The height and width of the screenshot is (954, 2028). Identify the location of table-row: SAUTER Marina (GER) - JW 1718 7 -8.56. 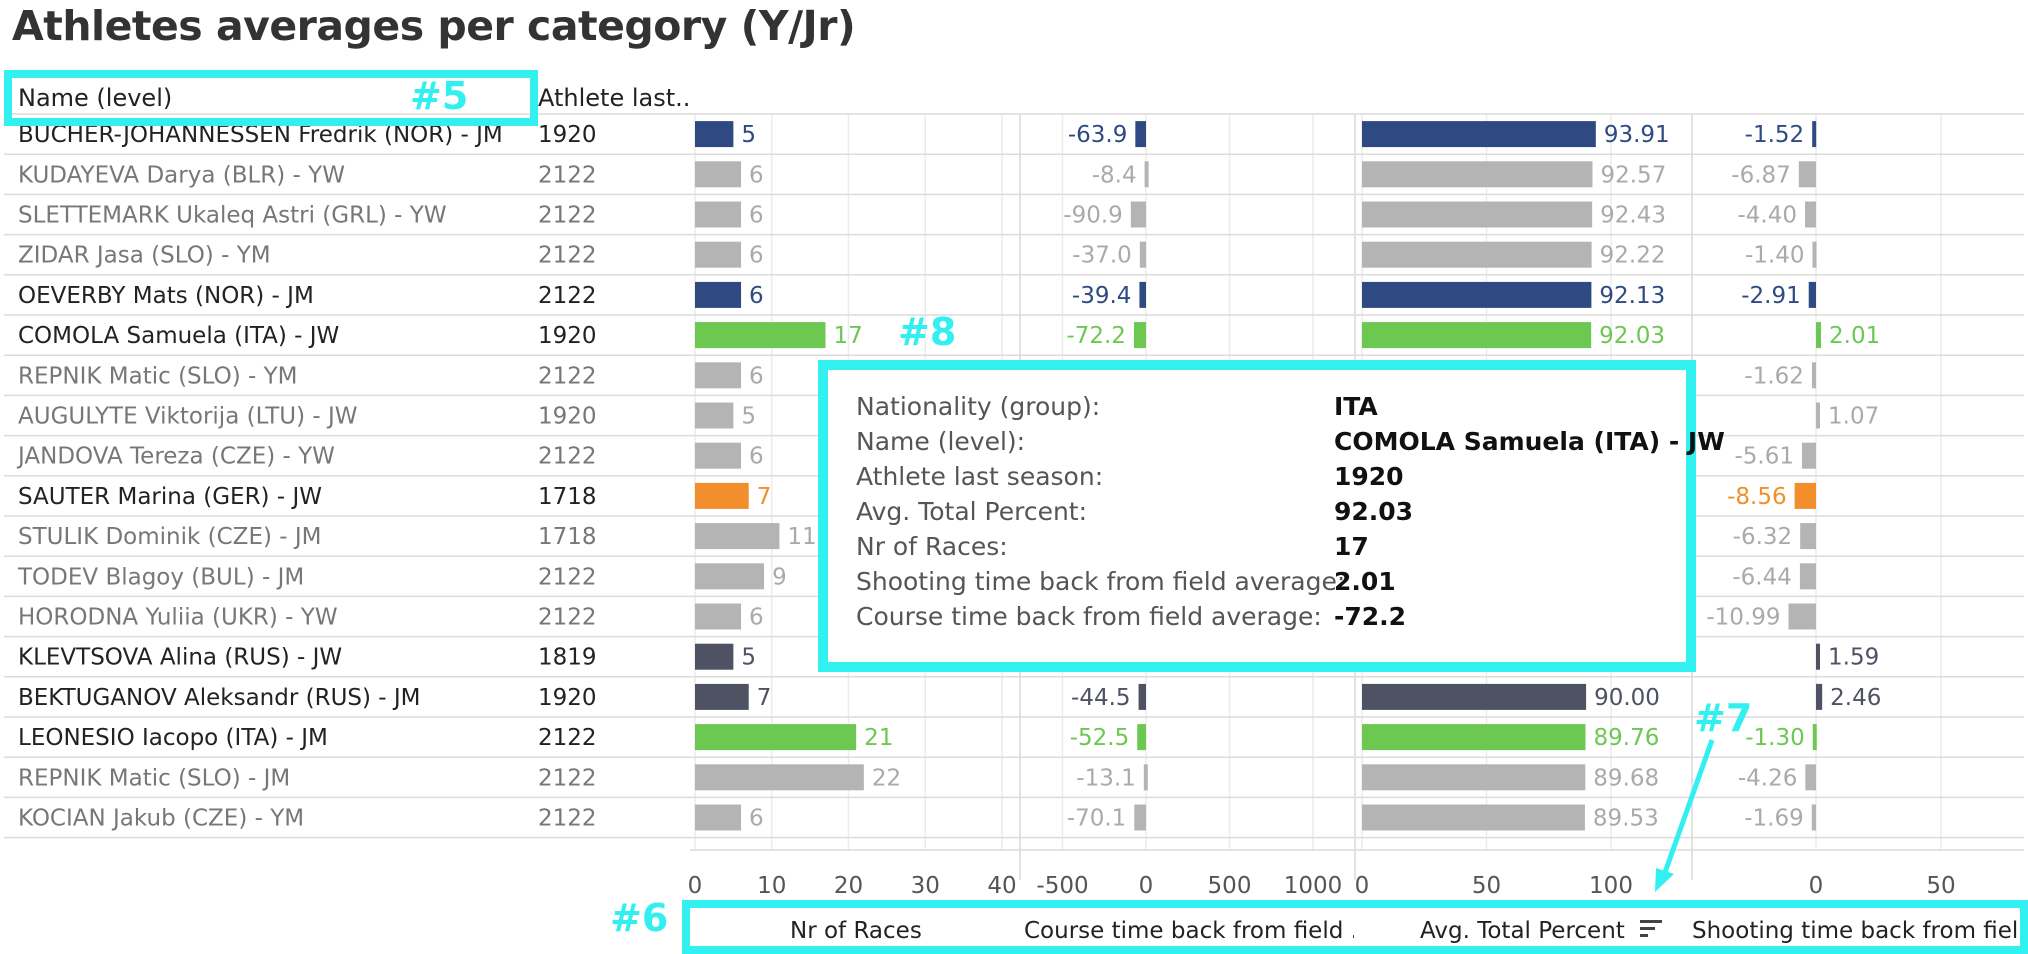
(917, 496).